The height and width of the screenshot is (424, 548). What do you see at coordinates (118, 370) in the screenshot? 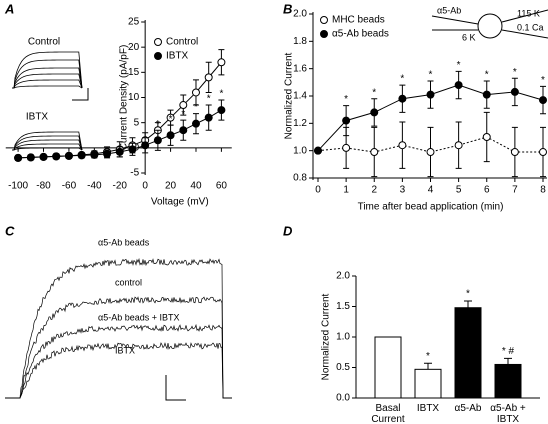
I see `trace` at bounding box center [118, 370].